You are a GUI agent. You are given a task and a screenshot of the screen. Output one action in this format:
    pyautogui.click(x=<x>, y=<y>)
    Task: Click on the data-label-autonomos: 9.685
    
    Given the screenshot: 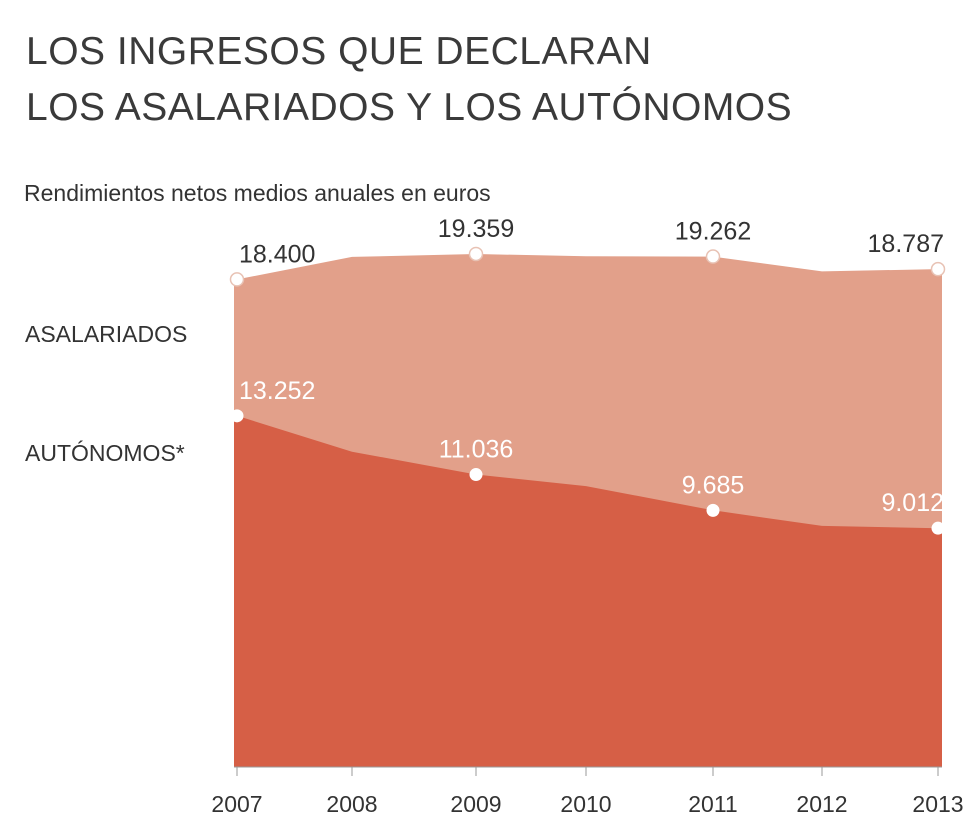 What is the action you would take?
    pyautogui.click(x=713, y=485)
    